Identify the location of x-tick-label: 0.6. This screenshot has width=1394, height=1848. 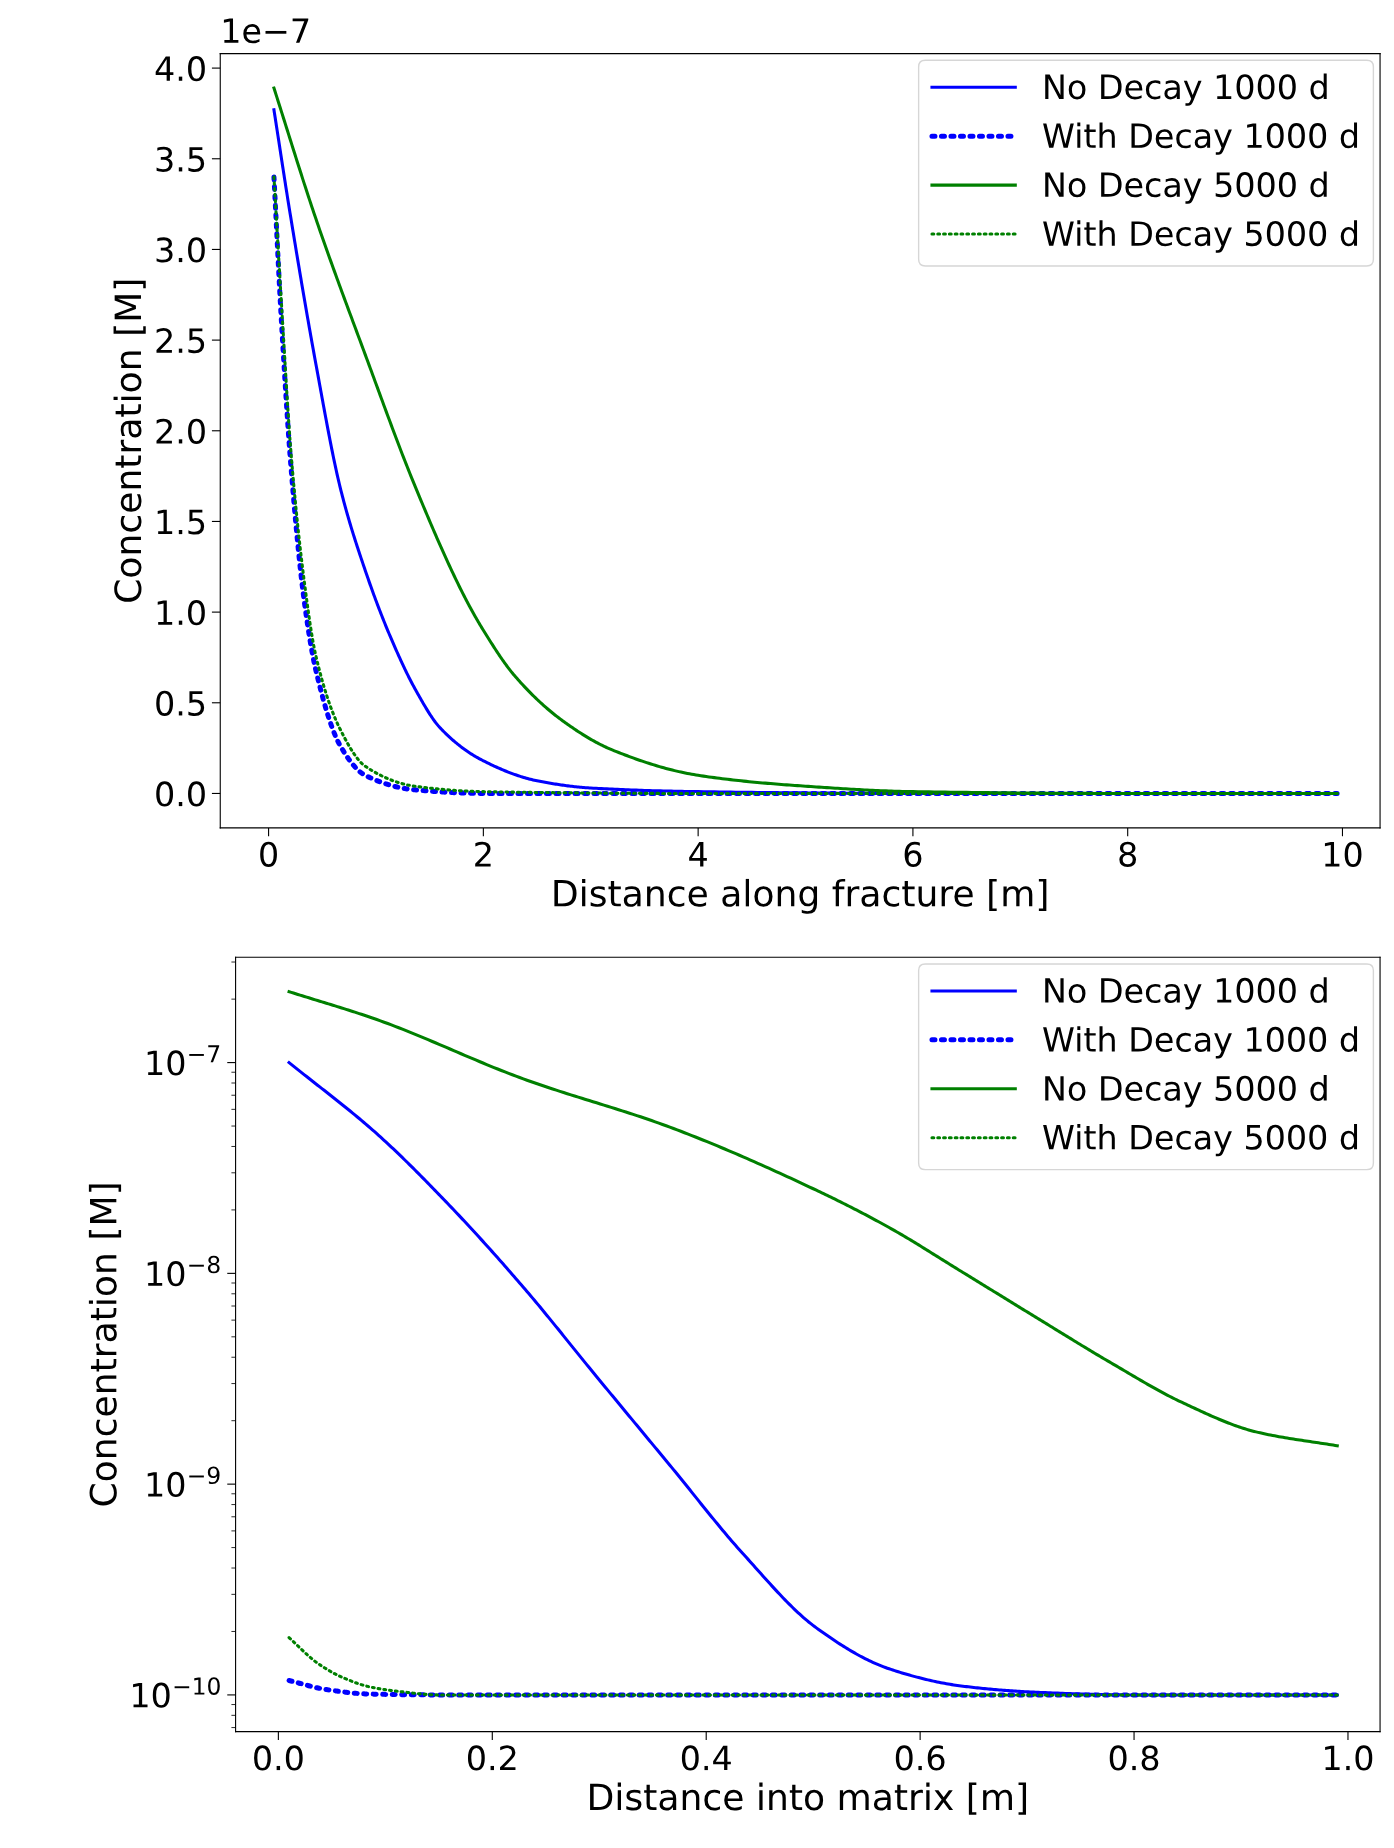
(920, 1758).